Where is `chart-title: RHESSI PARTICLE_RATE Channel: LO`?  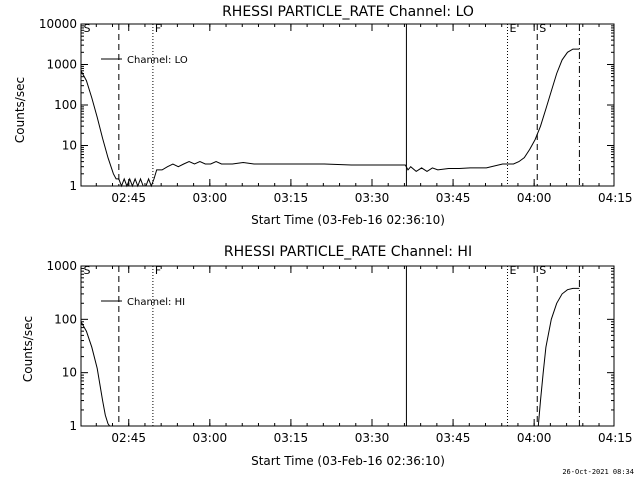
chart-title: RHESSI PARTICLE_RATE Channel: LO is located at coordinates (348, 12).